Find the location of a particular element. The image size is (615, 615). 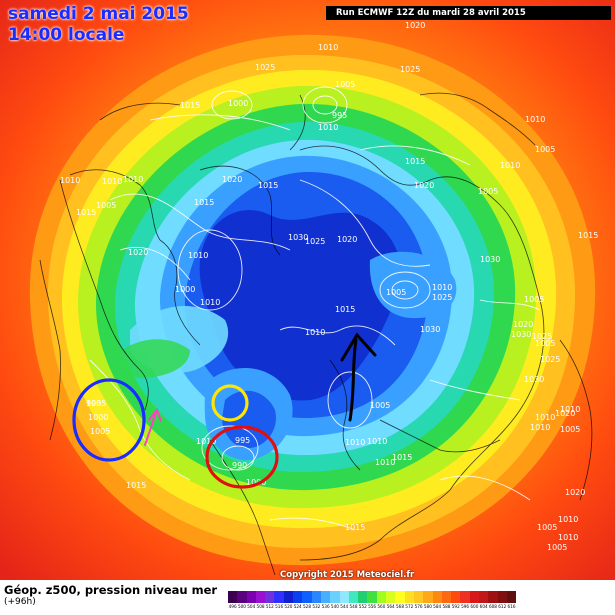

color-legend is located at coordinates (372, 597).